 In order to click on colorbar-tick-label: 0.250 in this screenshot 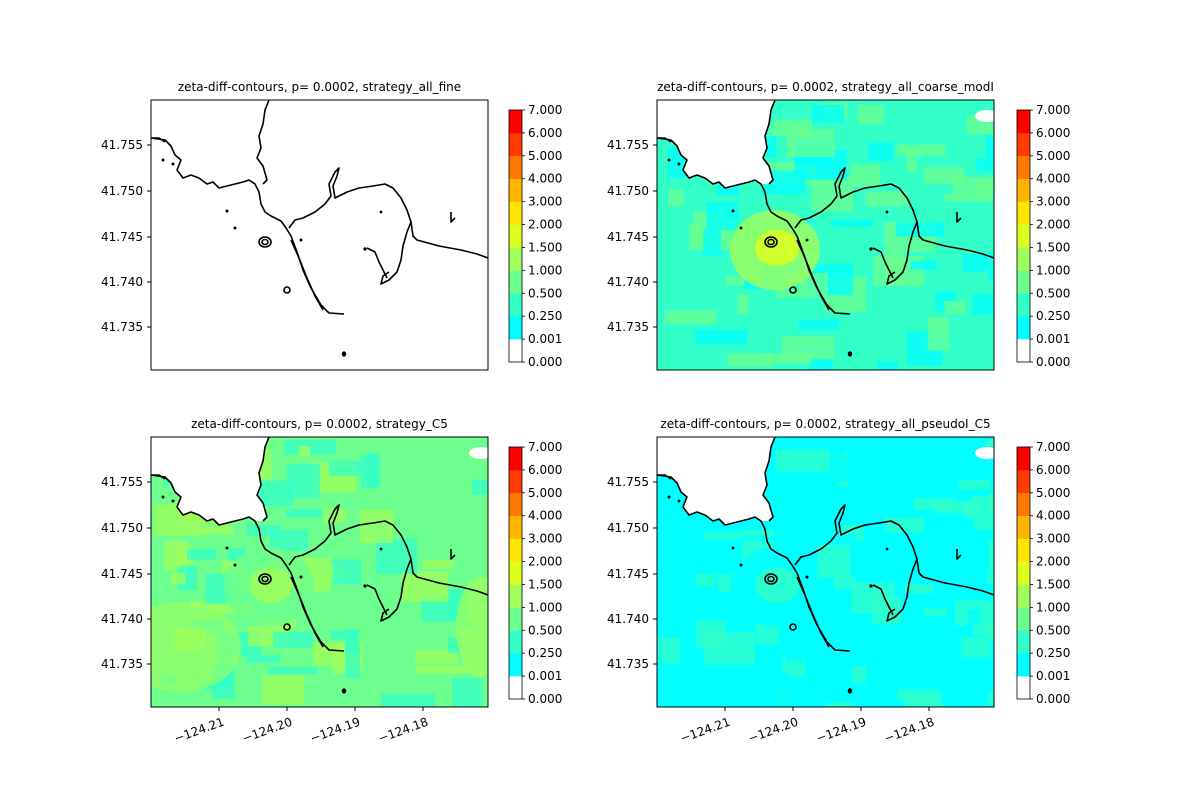, I will do `click(545, 653)`.